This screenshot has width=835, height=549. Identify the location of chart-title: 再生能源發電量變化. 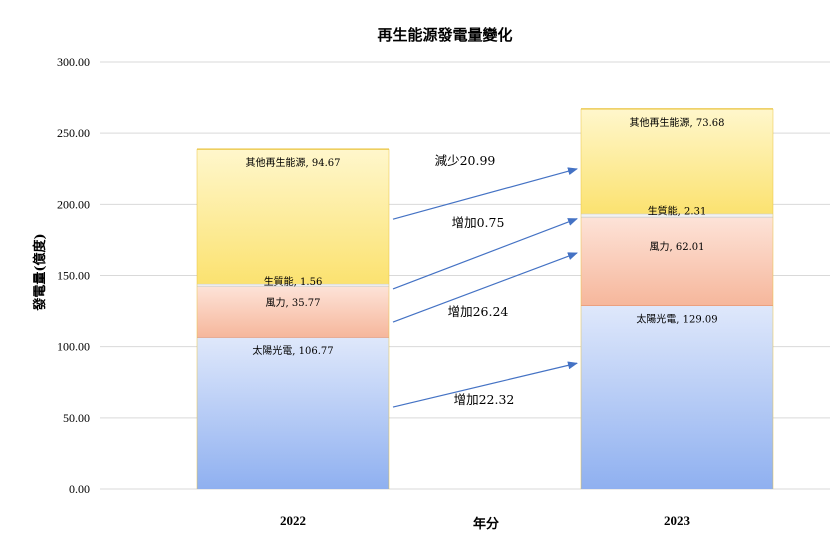
(444, 35).